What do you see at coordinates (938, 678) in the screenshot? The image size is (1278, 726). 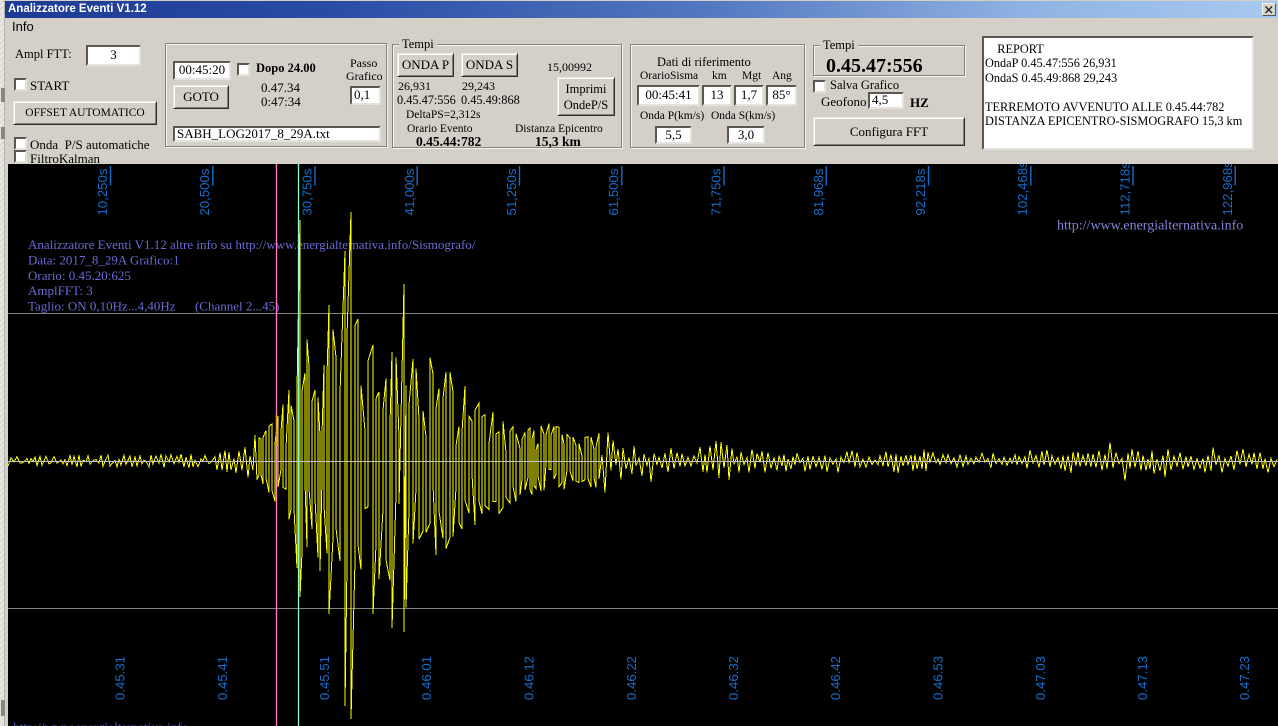 I see `svg-text: 0.46.53` at bounding box center [938, 678].